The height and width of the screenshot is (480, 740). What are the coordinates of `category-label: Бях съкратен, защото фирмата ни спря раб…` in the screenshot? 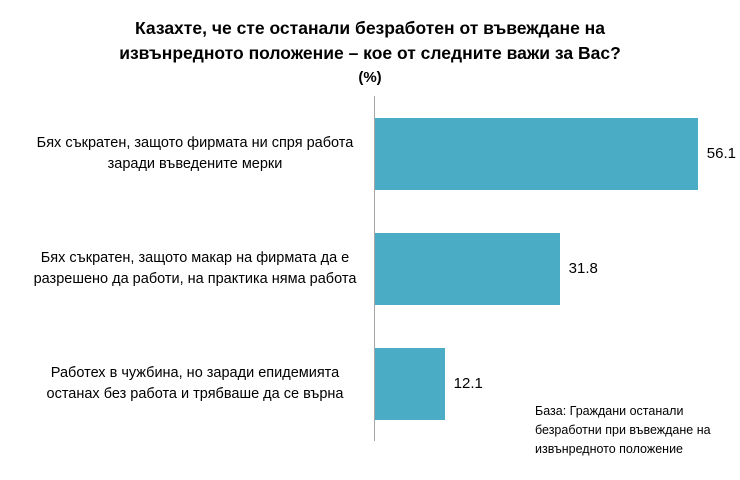 It's located at (195, 153).